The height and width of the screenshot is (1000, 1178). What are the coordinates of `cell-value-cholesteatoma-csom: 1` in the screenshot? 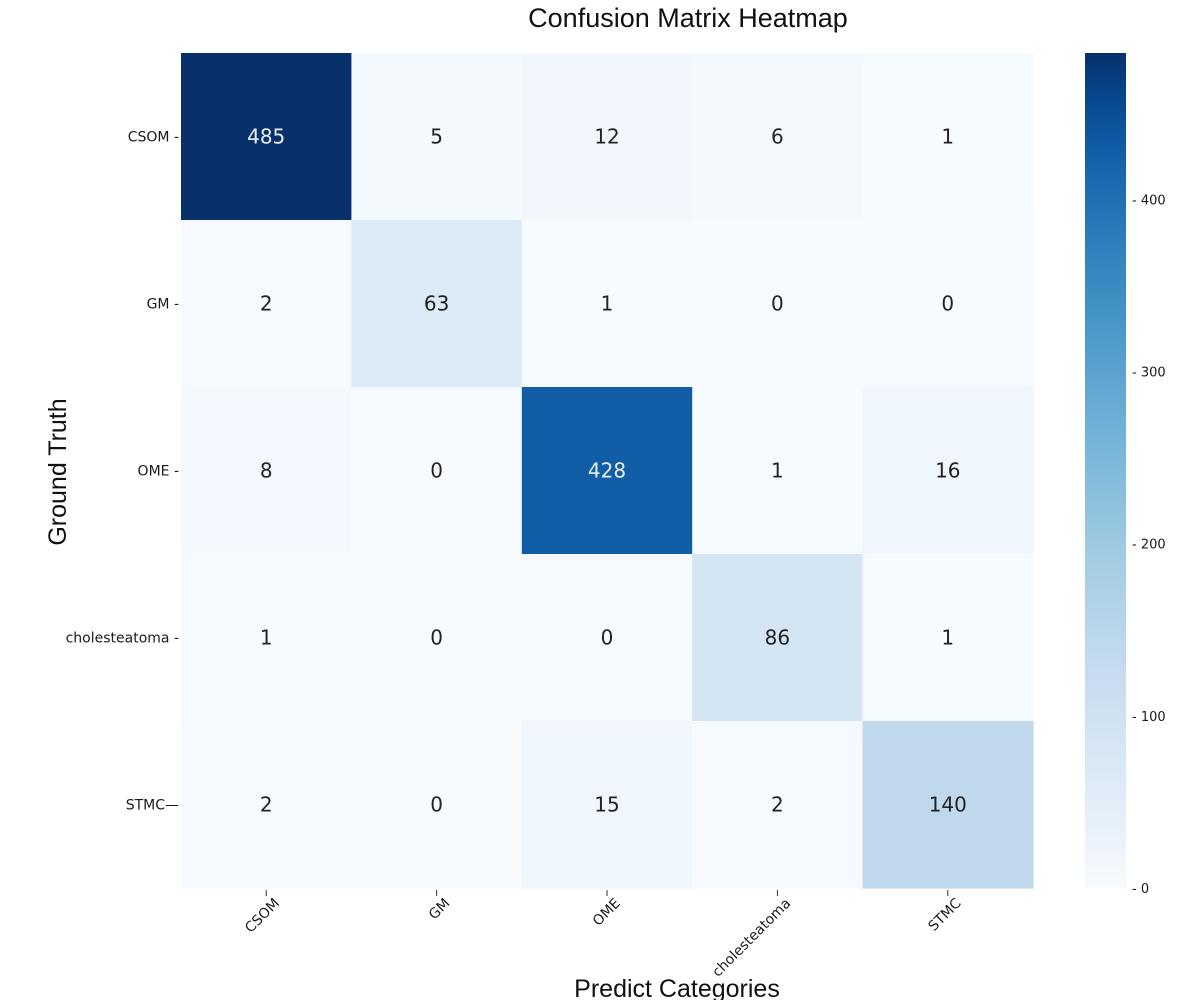 It's located at (266, 638).